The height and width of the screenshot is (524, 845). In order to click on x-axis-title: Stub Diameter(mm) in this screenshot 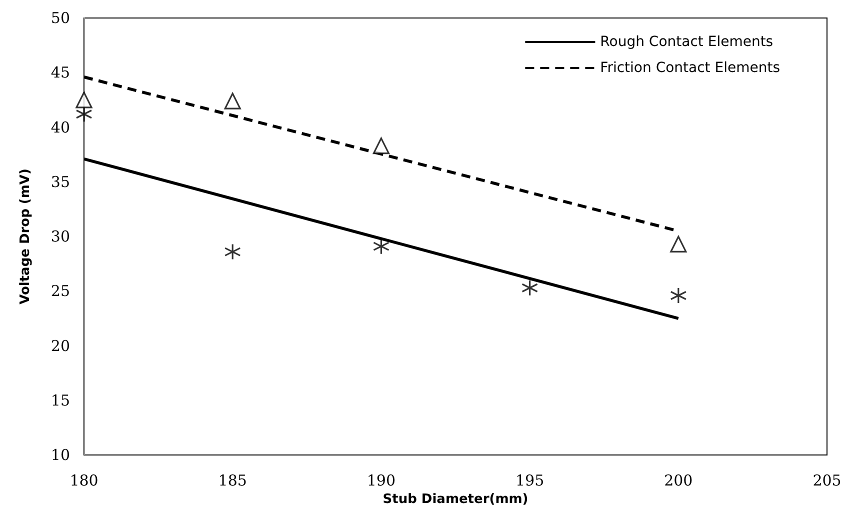, I will do `click(455, 499)`.